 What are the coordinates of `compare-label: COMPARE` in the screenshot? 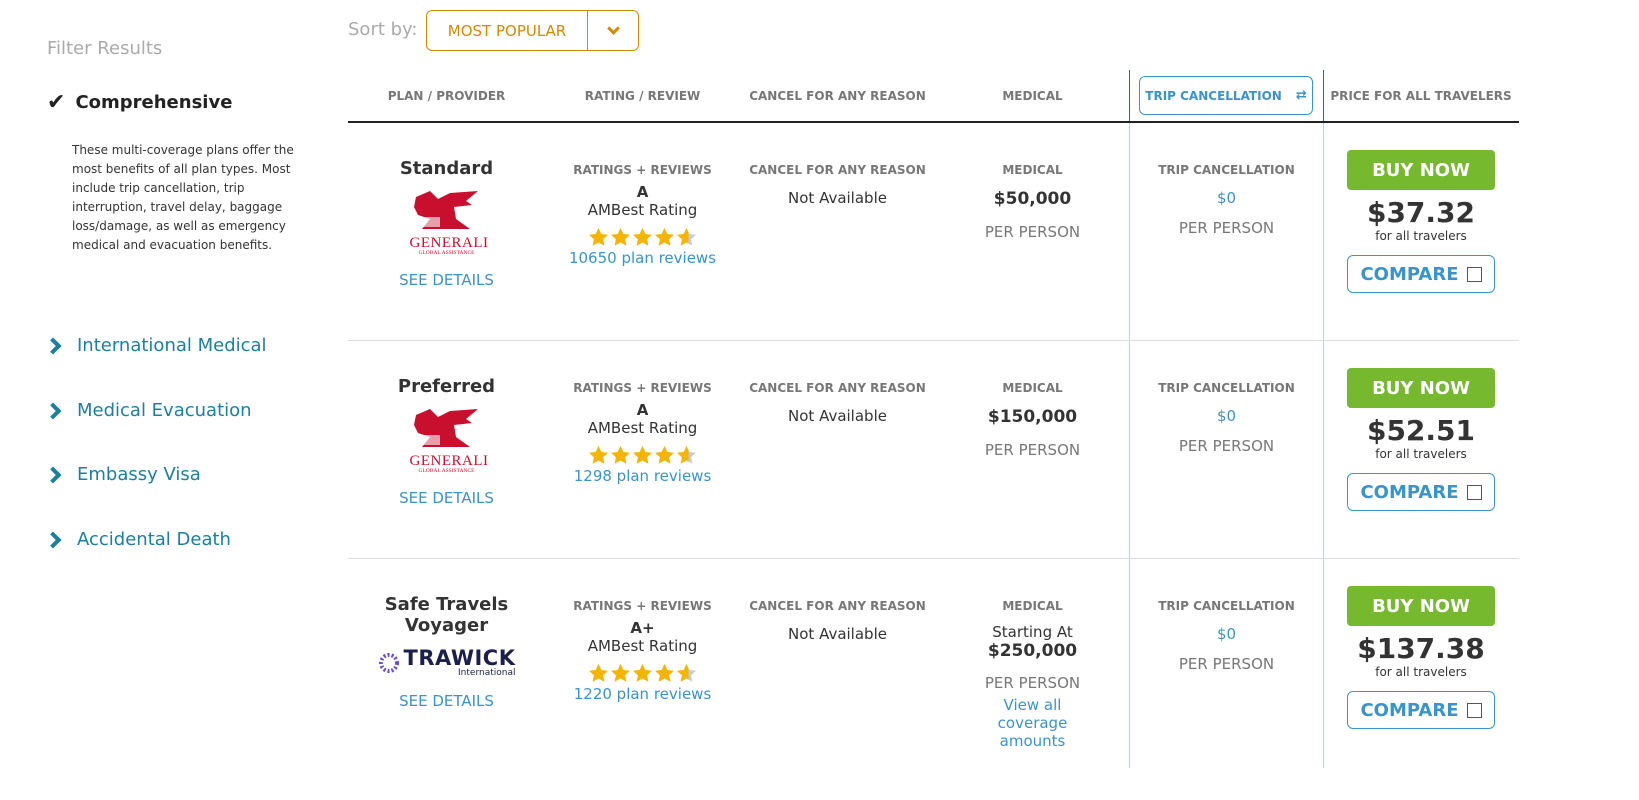 It's located at (1409, 492).